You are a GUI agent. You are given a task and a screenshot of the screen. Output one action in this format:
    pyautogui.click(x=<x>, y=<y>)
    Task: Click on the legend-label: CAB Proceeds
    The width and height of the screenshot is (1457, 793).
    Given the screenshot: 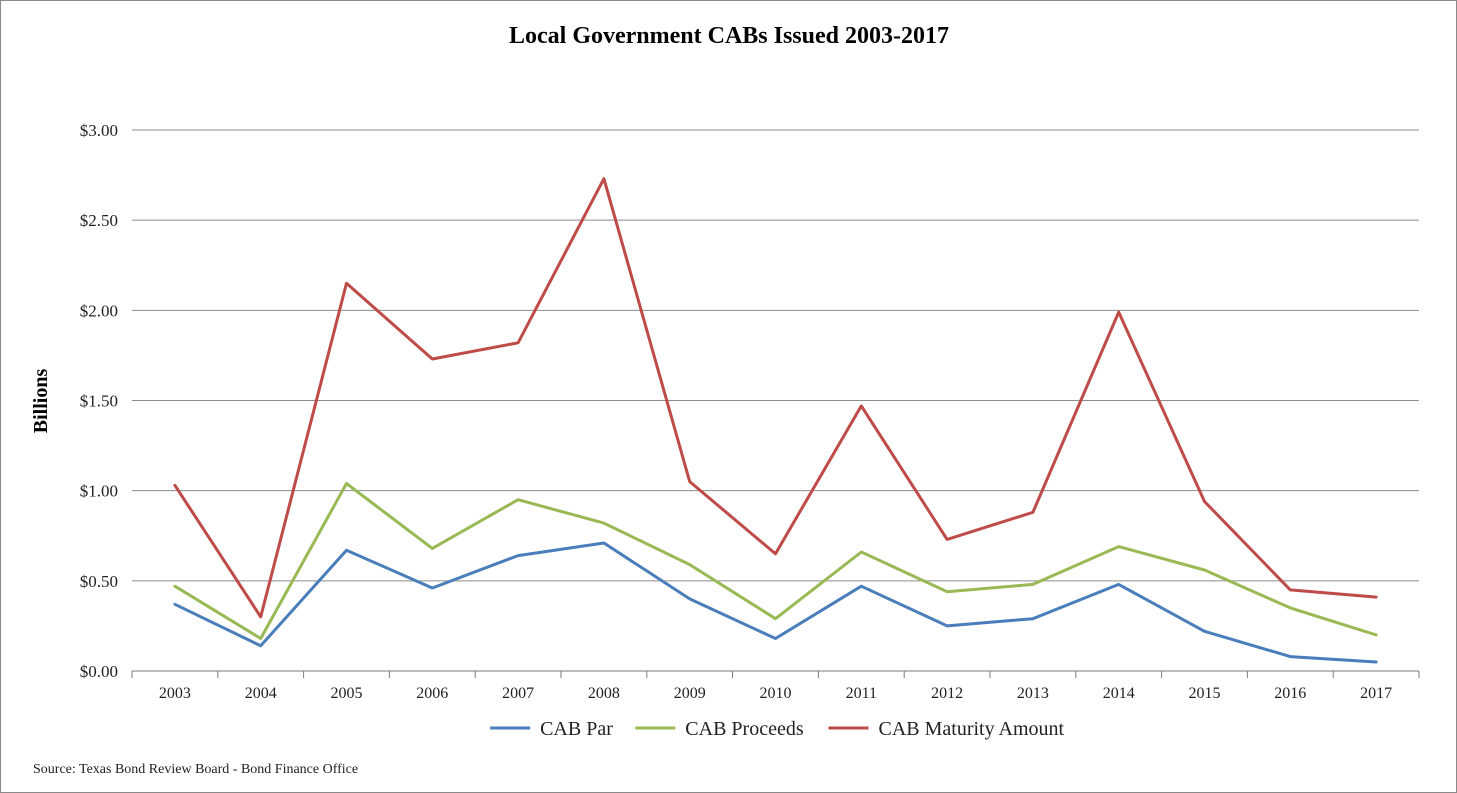 What is the action you would take?
    pyautogui.click(x=744, y=729)
    